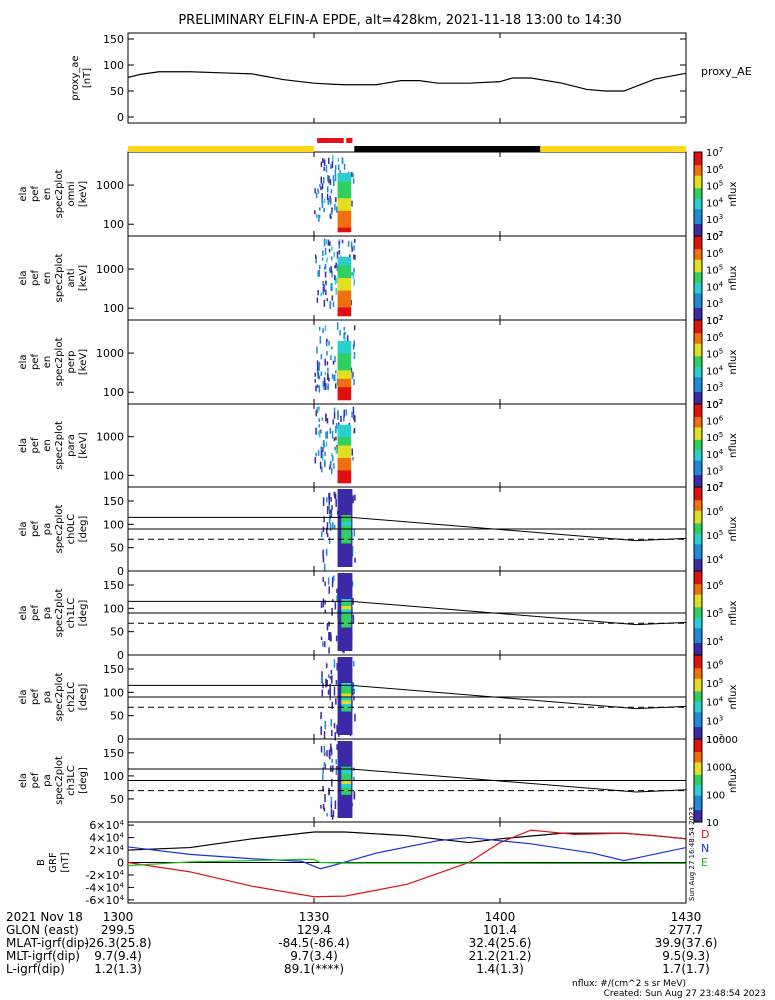 This screenshot has height=1000, width=775. What do you see at coordinates (59, 529) in the screenshot?
I see `y-axis-label-ch0LC-3: spec2plot` at bounding box center [59, 529].